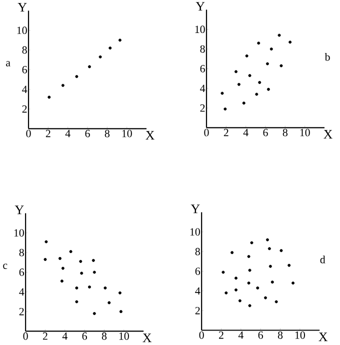  Describe the element at coordinates (5, 266) in the screenshot. I see `text: c` at that location.